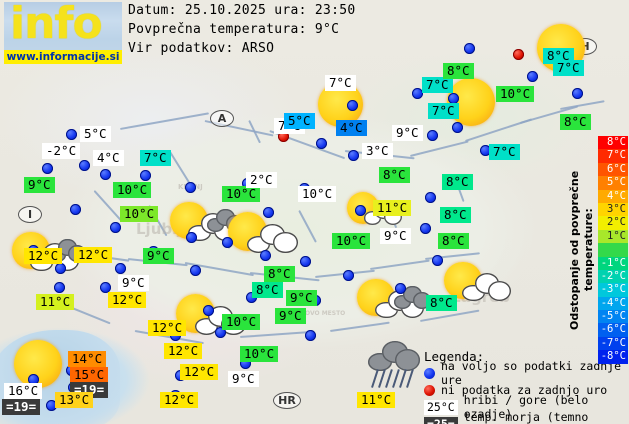 The width and height of the screenshot is (629, 424). I want to click on temperature-label: 3°C, so click(377, 151).